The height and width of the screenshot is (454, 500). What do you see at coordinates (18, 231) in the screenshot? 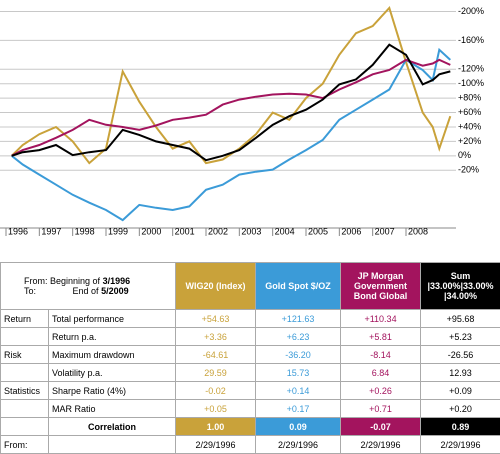
I see `x-tick-label: 1996` at bounding box center [18, 231].